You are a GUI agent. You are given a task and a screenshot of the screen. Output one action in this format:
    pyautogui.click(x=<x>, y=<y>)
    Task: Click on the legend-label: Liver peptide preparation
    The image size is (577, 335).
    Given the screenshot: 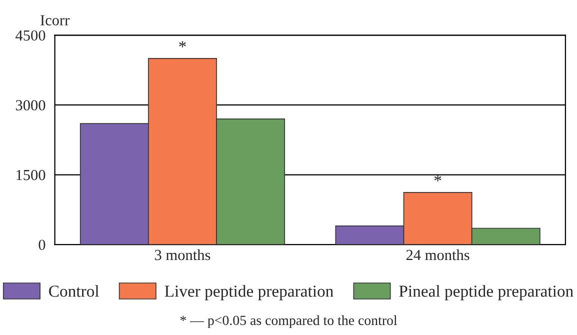 What is the action you would take?
    pyautogui.click(x=249, y=292)
    